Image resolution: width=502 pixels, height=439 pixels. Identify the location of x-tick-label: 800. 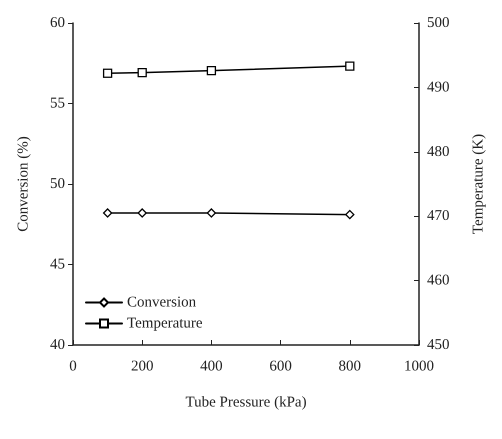
(350, 366).